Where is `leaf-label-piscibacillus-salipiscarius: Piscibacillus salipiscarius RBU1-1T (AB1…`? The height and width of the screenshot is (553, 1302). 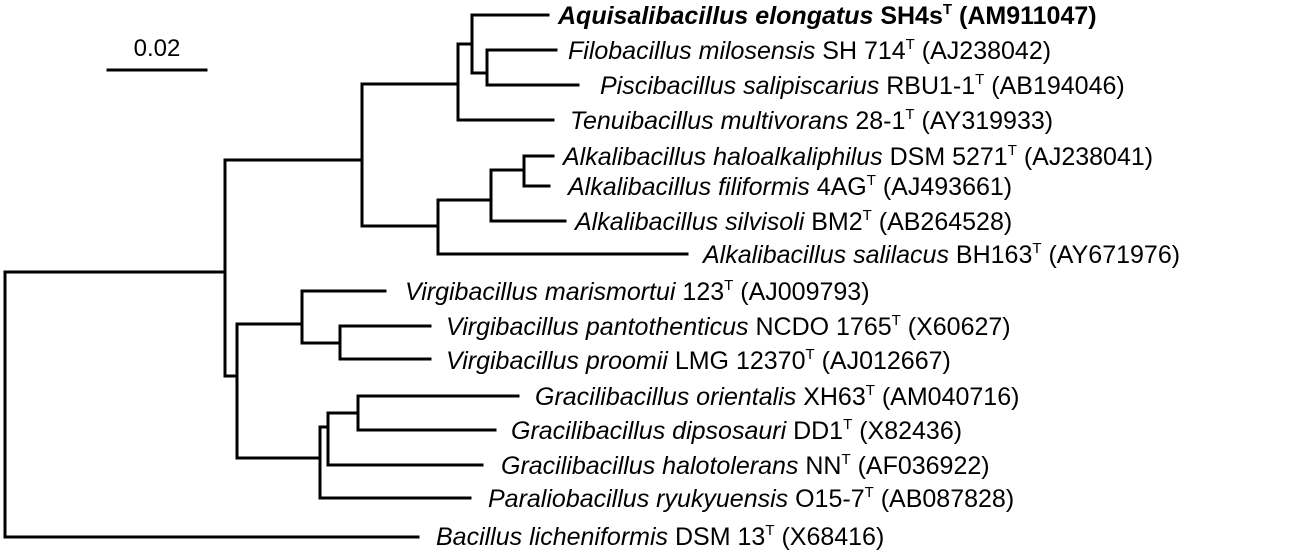 leaf-label-piscibacillus-salipiscarius: Piscibacillus salipiscarius RBU1-1T (AB1… is located at coordinates (862, 81).